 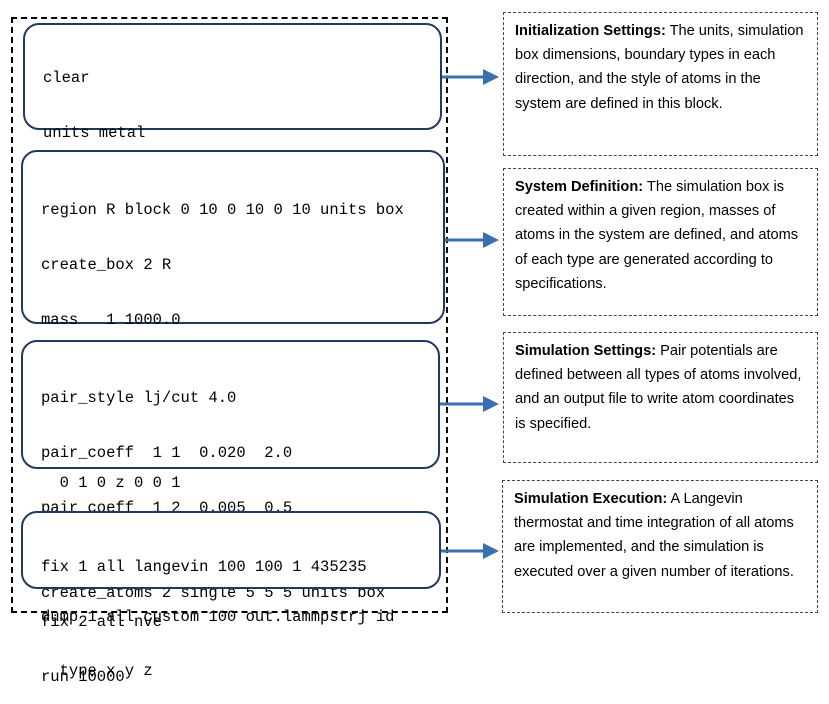 I want to click on code-line: pair_style lj/cut 4.0, so click(x=139, y=398).